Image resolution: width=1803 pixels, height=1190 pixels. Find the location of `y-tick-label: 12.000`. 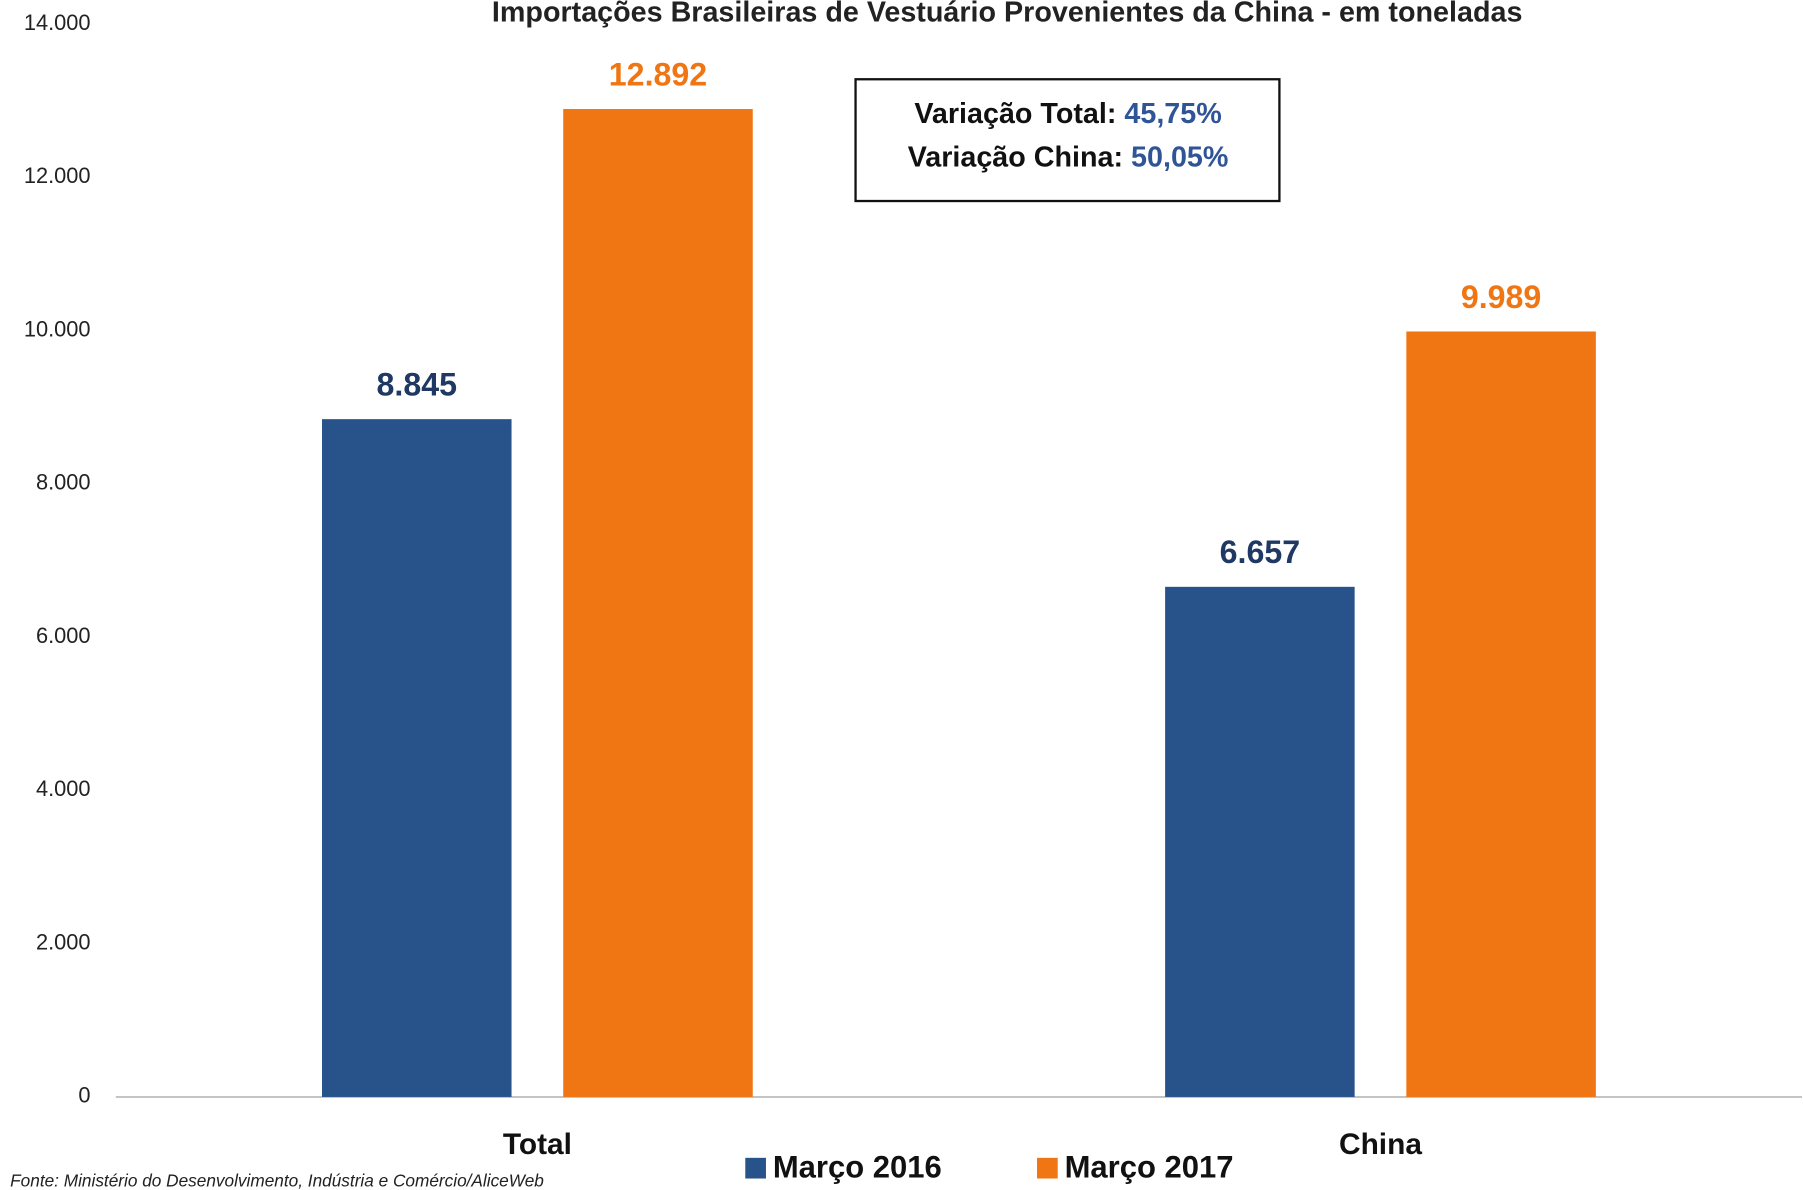

y-tick-label: 12.000 is located at coordinates (57, 175).